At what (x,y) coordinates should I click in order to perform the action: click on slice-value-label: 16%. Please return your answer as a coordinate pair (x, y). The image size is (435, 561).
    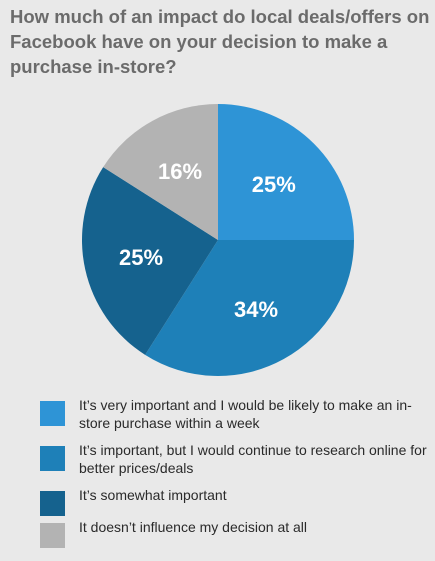
    Looking at the image, I should click on (180, 171).